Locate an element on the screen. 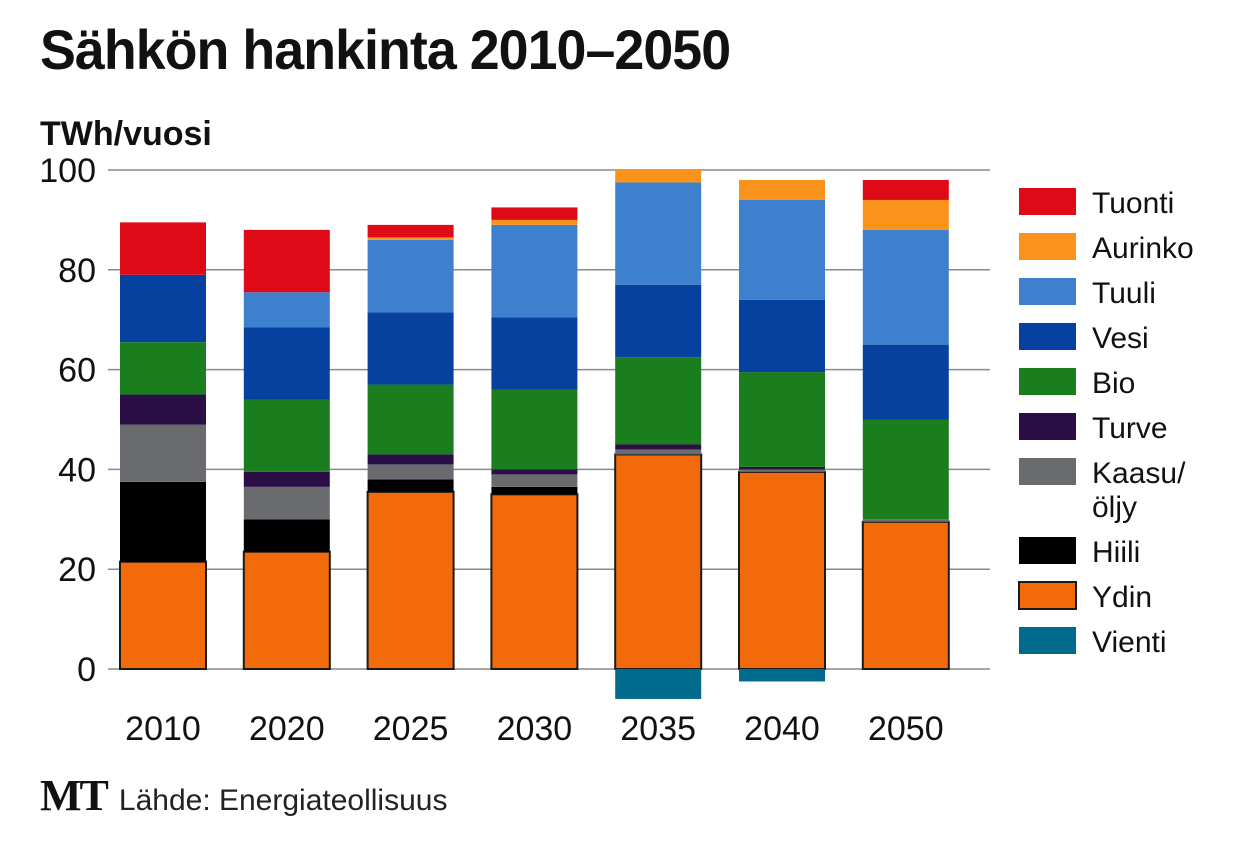 This screenshot has height=854, width=1240. bar-2040-vesi is located at coordinates (782, 336).